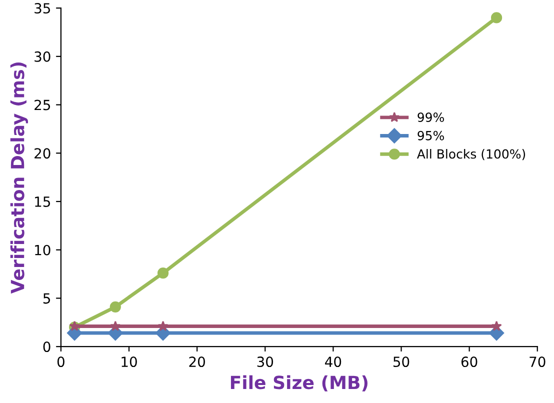 The image size is (554, 403). I want to click on x-tick-label: 60, so click(469, 362).